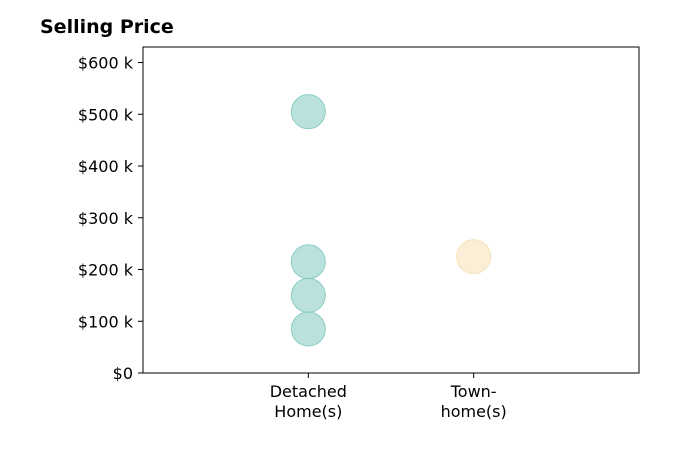 The height and width of the screenshot is (462, 679). What do you see at coordinates (308, 411) in the screenshot?
I see `x-tick-label: Home(s)` at bounding box center [308, 411].